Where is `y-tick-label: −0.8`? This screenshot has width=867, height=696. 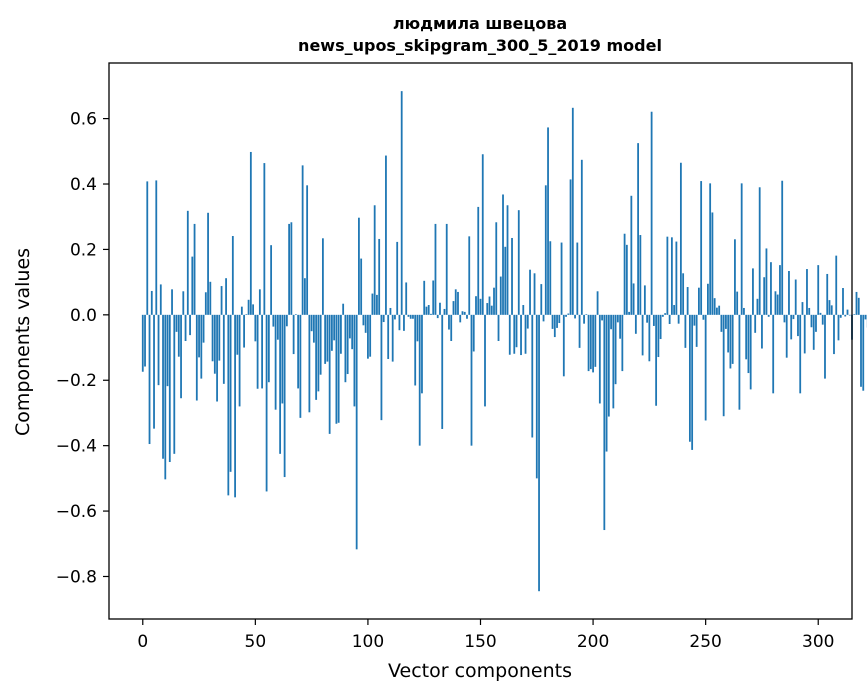 y-tick-label: −0.8 is located at coordinates (76, 577).